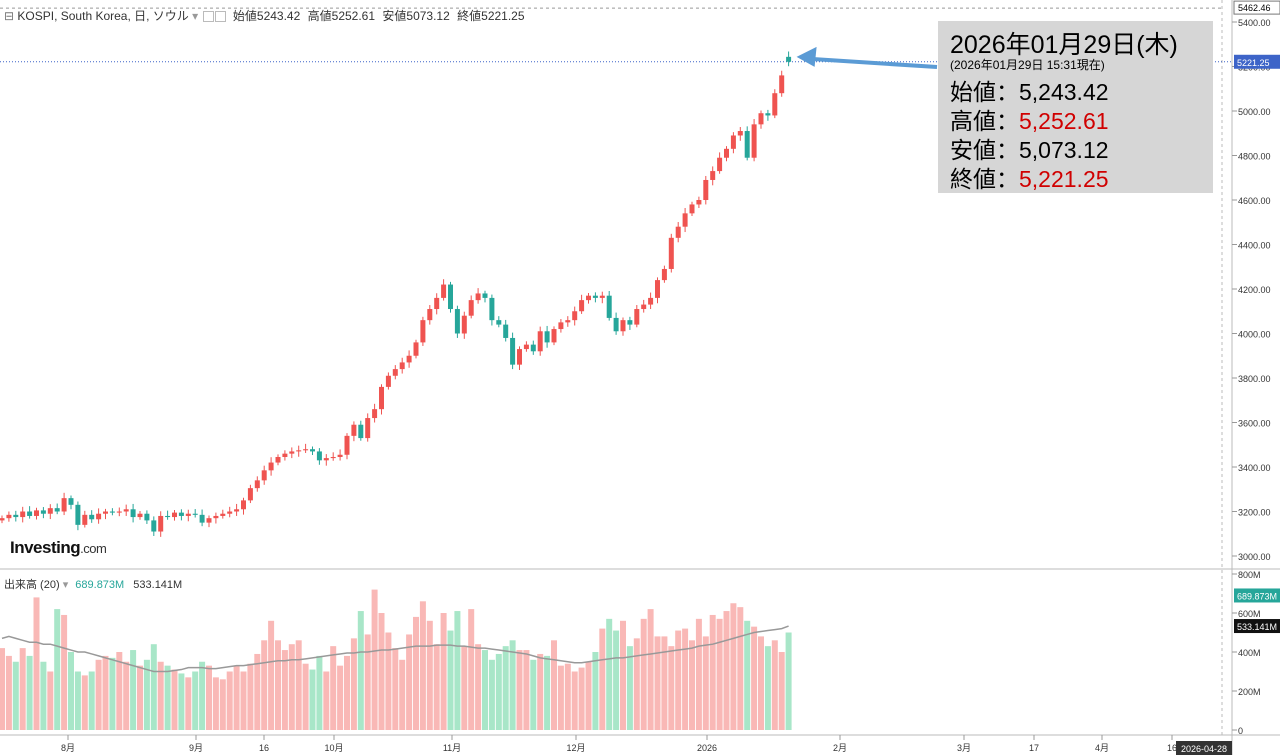  Describe the element at coordinates (1027, 65) in the screenshot. I see `info-timestamp: (2026年01月29日 15:31現在)` at that location.